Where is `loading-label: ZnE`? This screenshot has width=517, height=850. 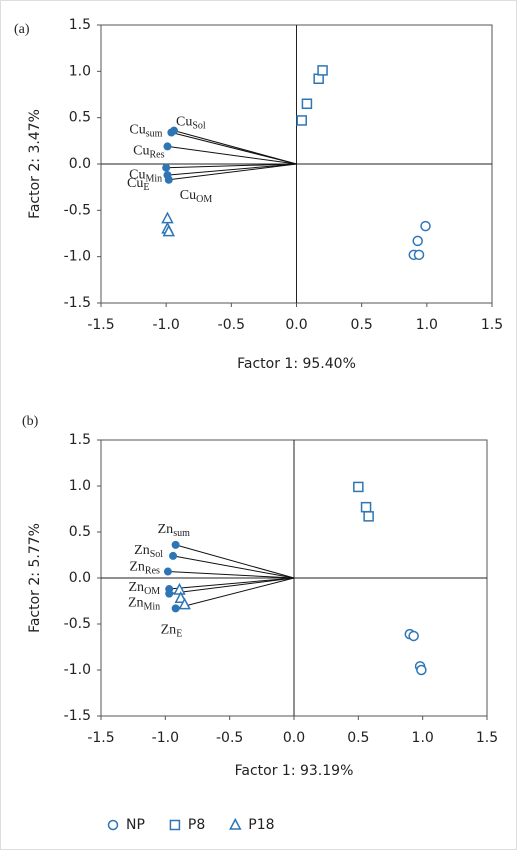
loading-label: ZnE is located at coordinates (172, 631).